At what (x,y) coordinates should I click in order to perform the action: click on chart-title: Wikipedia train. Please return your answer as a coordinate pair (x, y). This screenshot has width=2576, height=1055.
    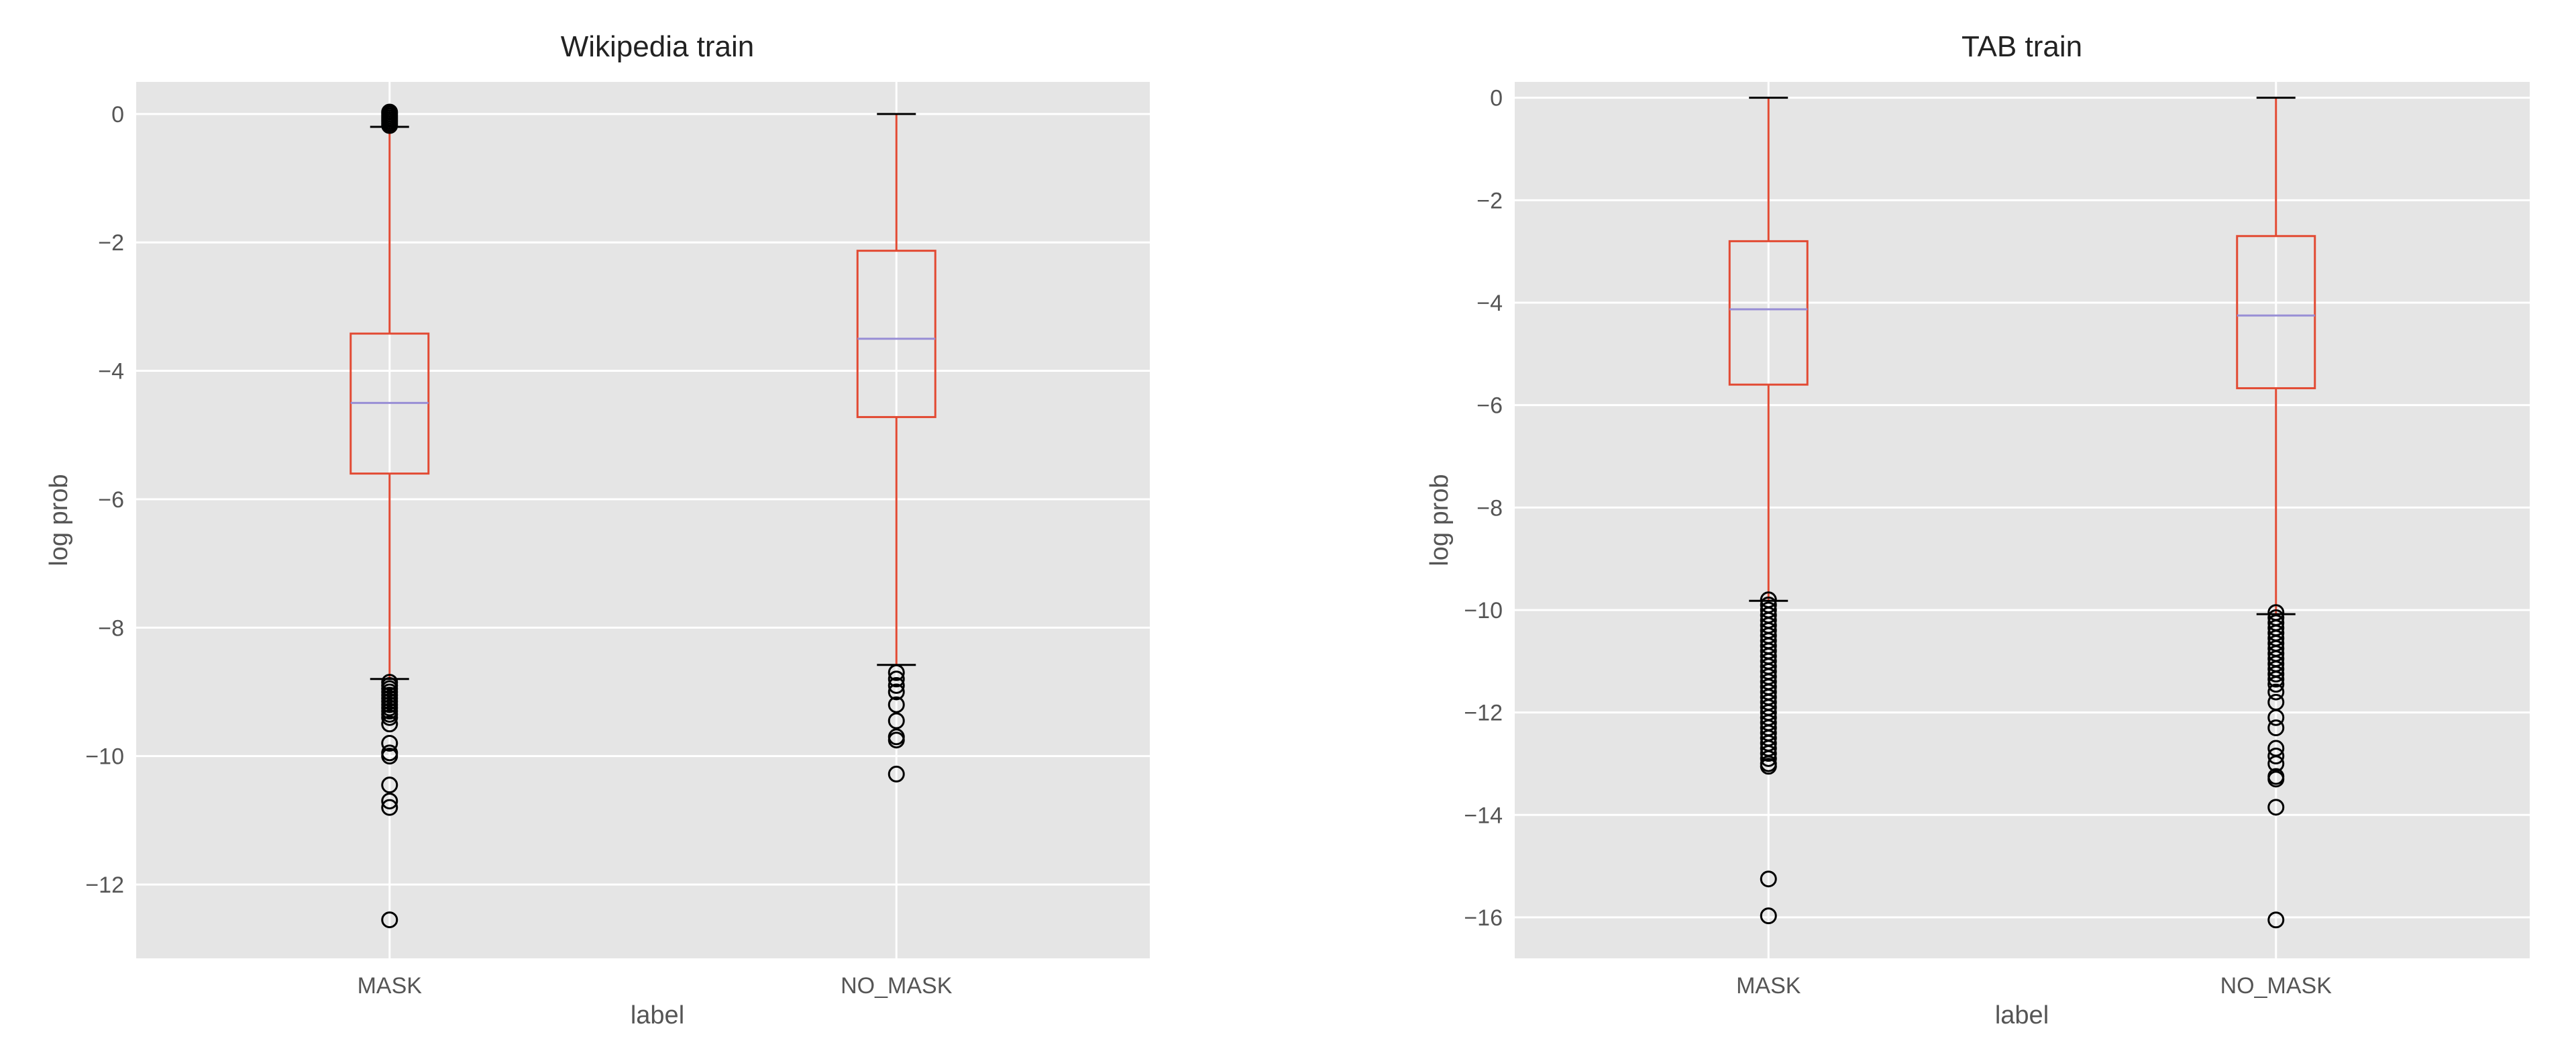
    Looking at the image, I should click on (658, 46).